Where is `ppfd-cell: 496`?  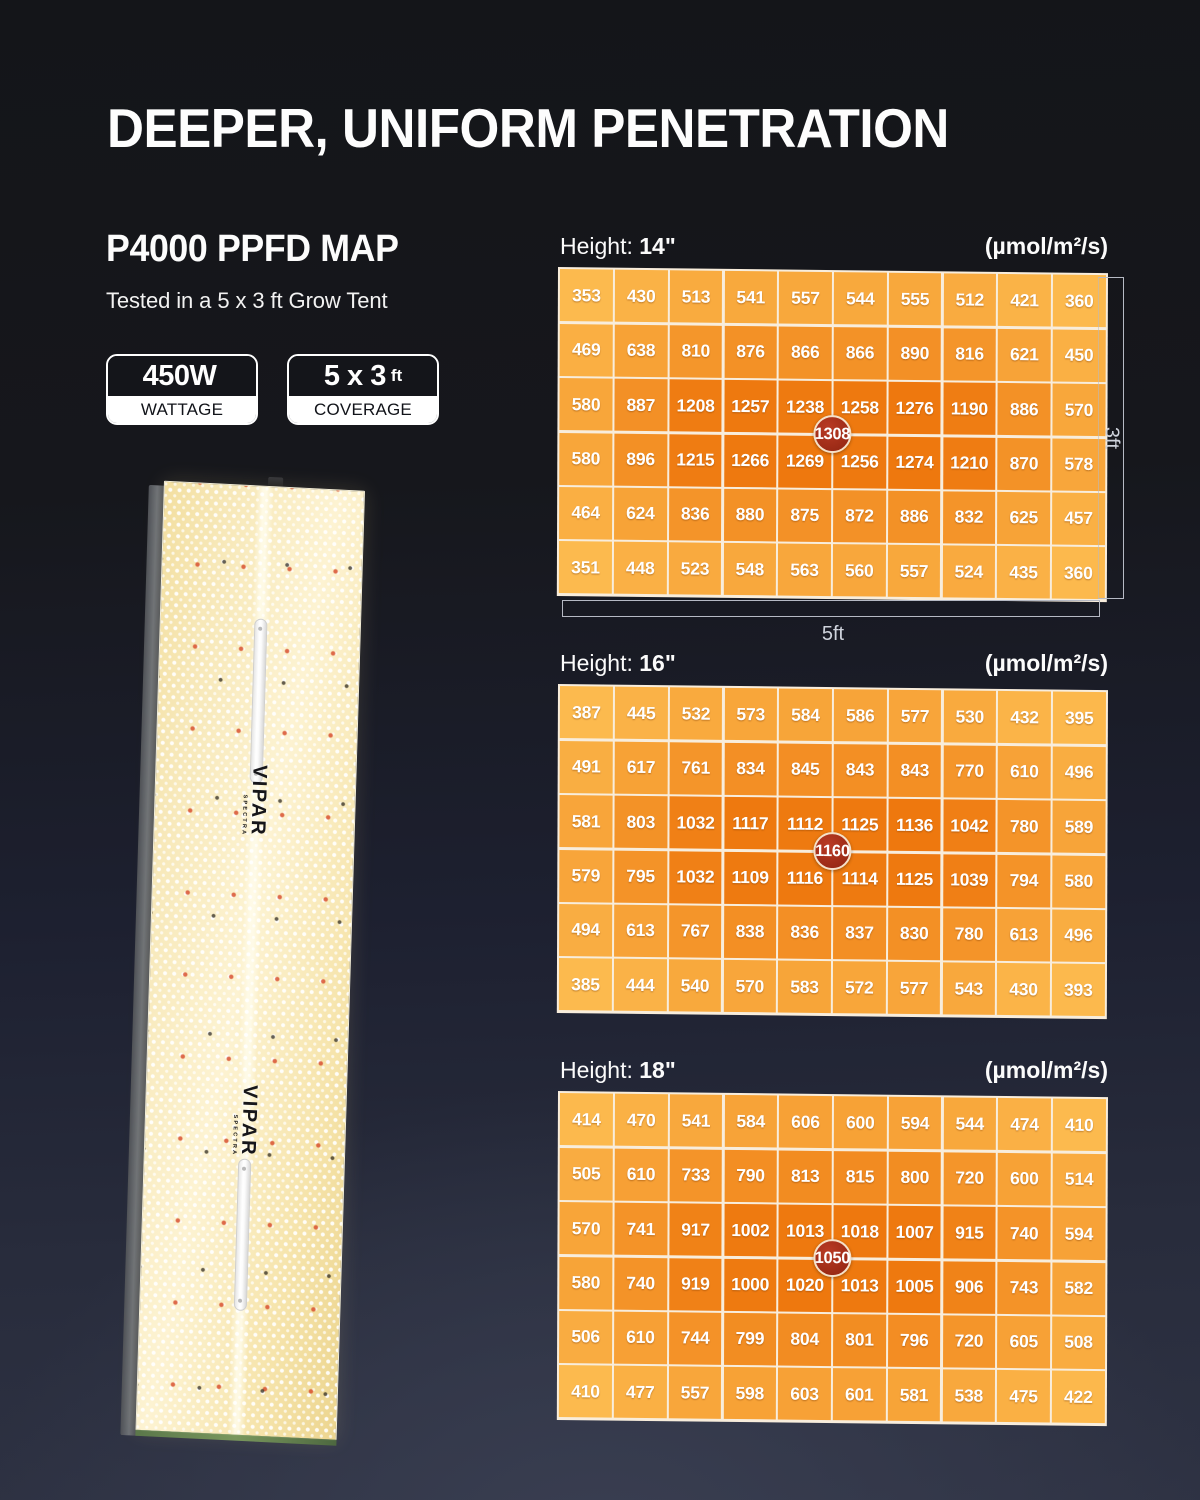 ppfd-cell: 496 is located at coordinates (1079, 772).